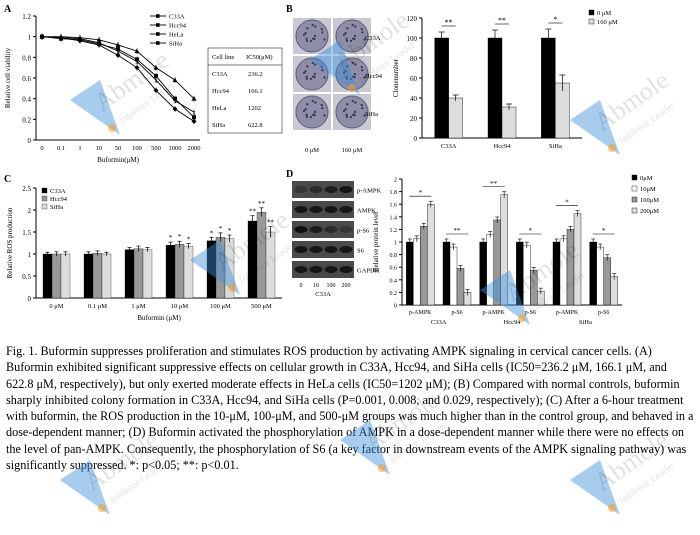 The image size is (700, 535). I want to click on table-header: Cell line, so click(223, 57).